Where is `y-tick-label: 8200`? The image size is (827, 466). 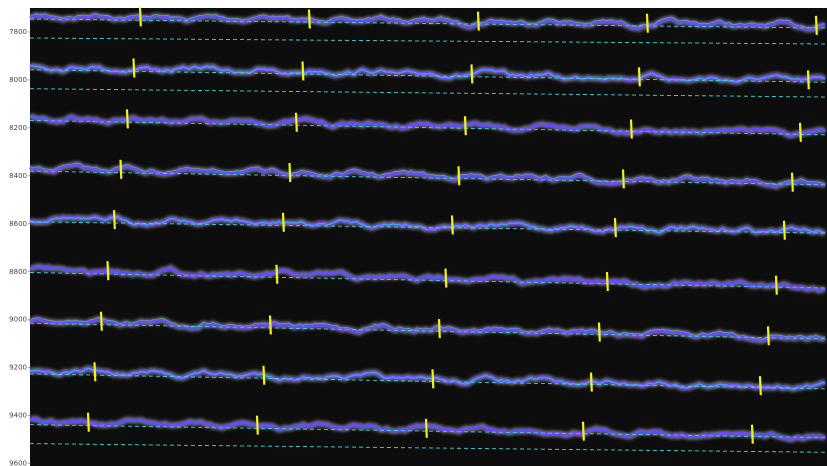
y-tick-label: 8200 is located at coordinates (18, 128).